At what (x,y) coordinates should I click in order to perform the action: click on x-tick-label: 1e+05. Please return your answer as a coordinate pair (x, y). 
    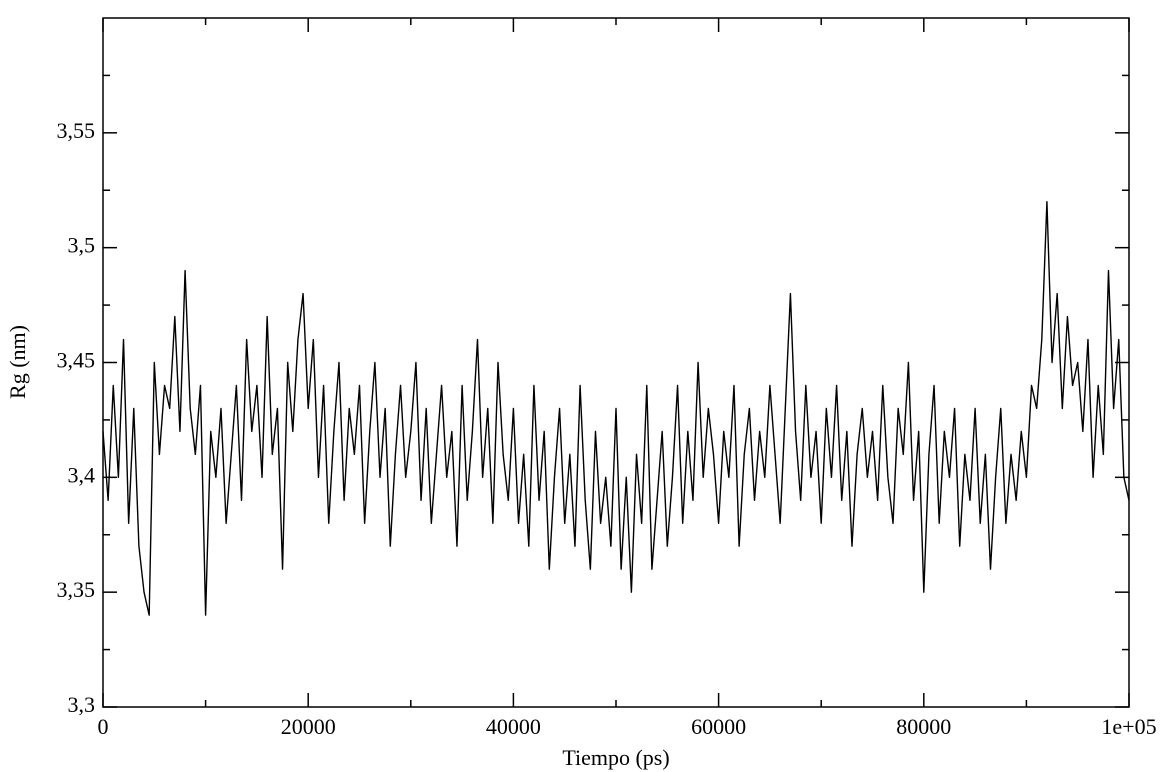
    Looking at the image, I should click on (1128, 726).